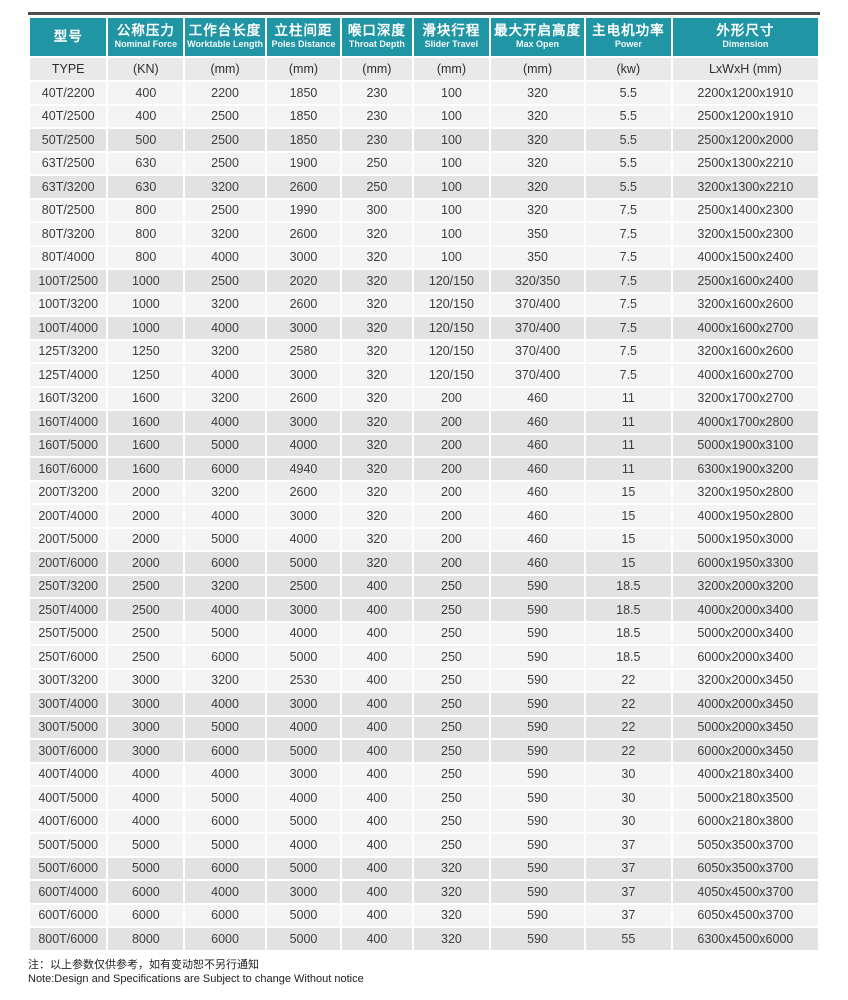 The image size is (848, 1000). What do you see at coordinates (537, 351) in the screenshot?
I see `table-cell: 370/400` at bounding box center [537, 351].